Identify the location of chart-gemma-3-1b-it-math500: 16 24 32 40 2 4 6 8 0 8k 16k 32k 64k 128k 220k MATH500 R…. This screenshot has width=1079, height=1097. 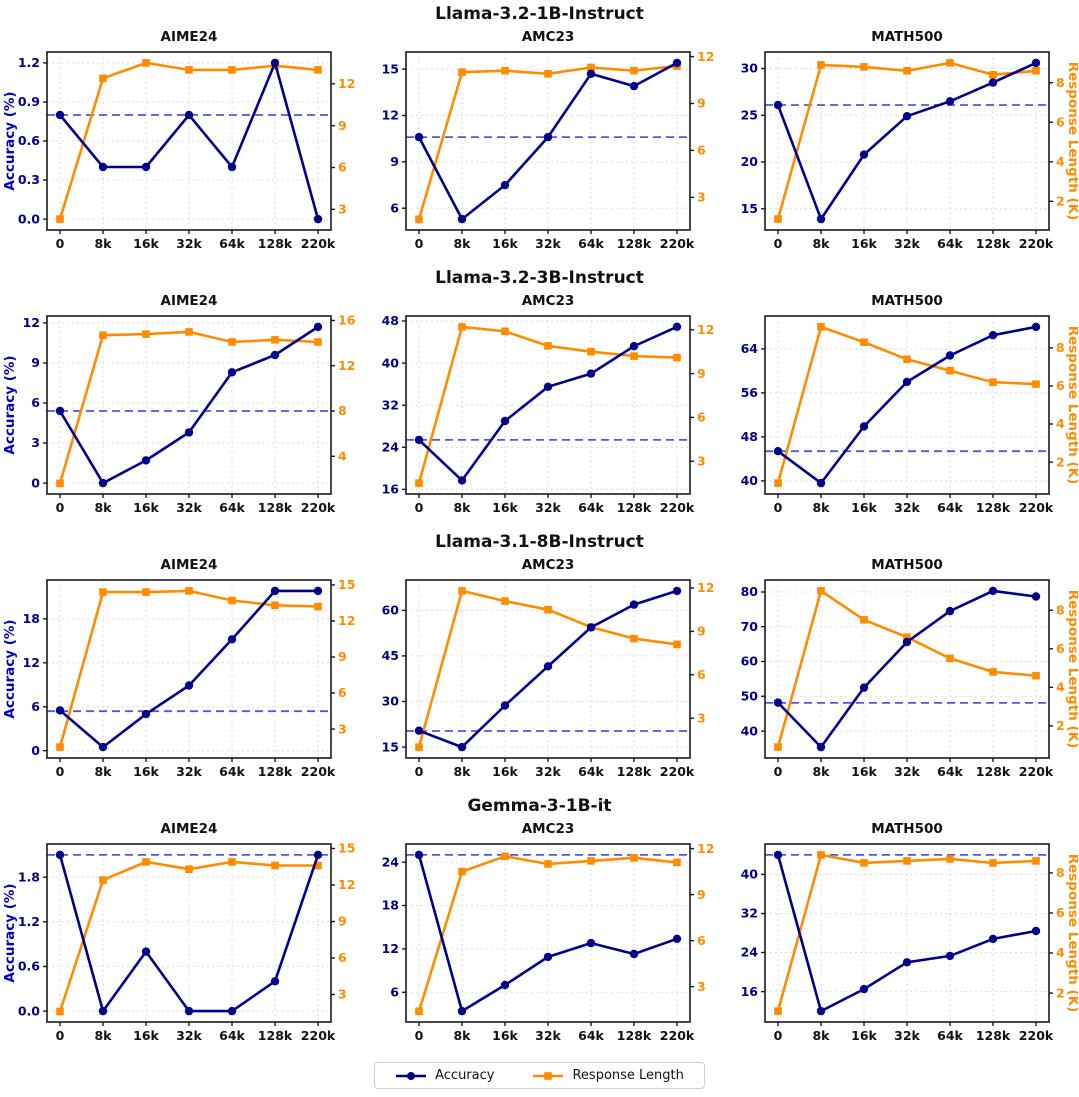
(899, 938).